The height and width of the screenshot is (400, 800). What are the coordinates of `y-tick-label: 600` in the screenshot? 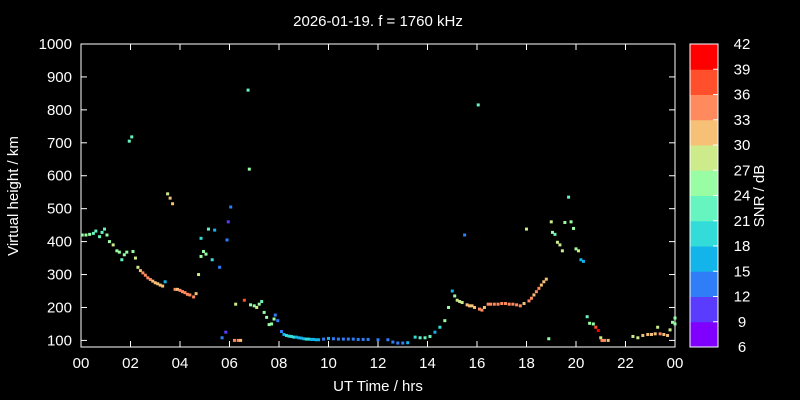 It's located at (59, 176).